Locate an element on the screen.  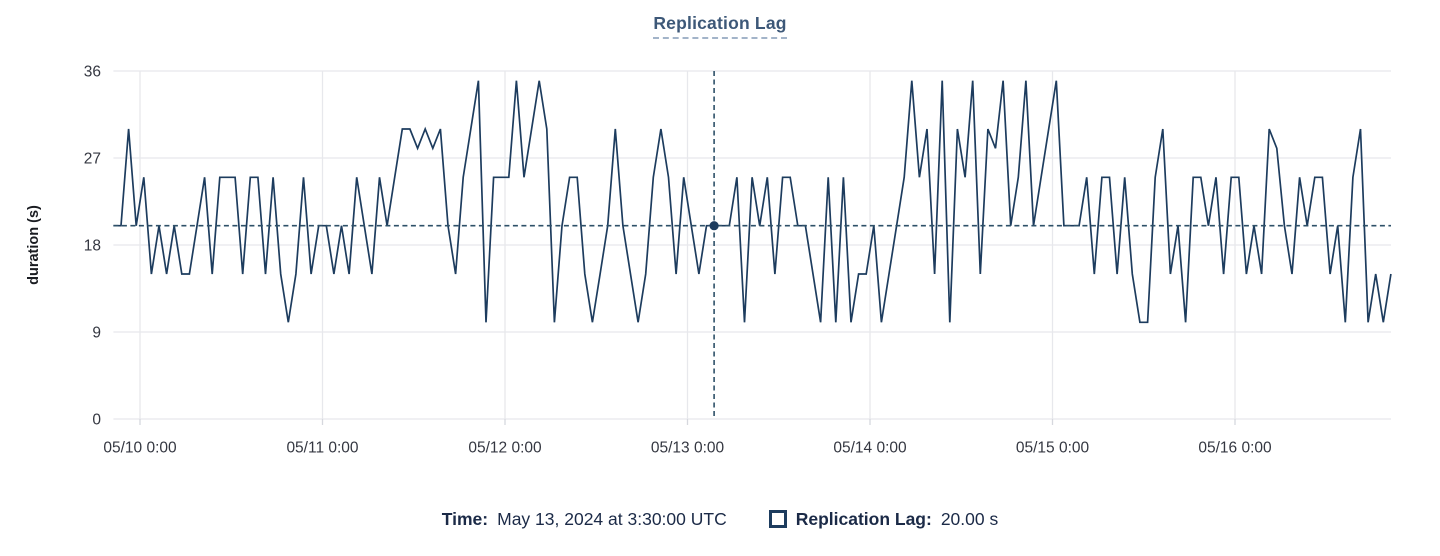
readout-series-value: 20.00 s is located at coordinates (969, 519).